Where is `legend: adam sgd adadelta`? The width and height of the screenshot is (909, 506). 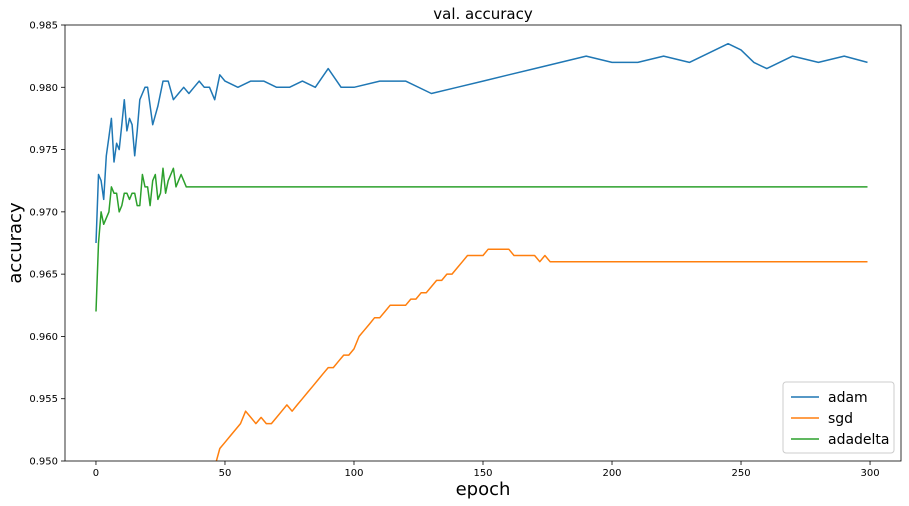 legend: adam sgd adadelta is located at coordinates (838, 417).